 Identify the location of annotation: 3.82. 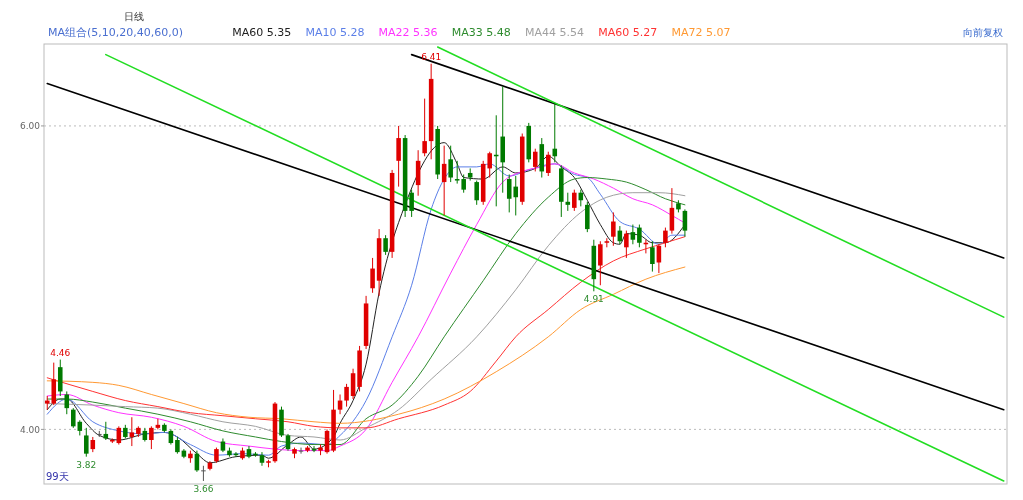
(86, 464).